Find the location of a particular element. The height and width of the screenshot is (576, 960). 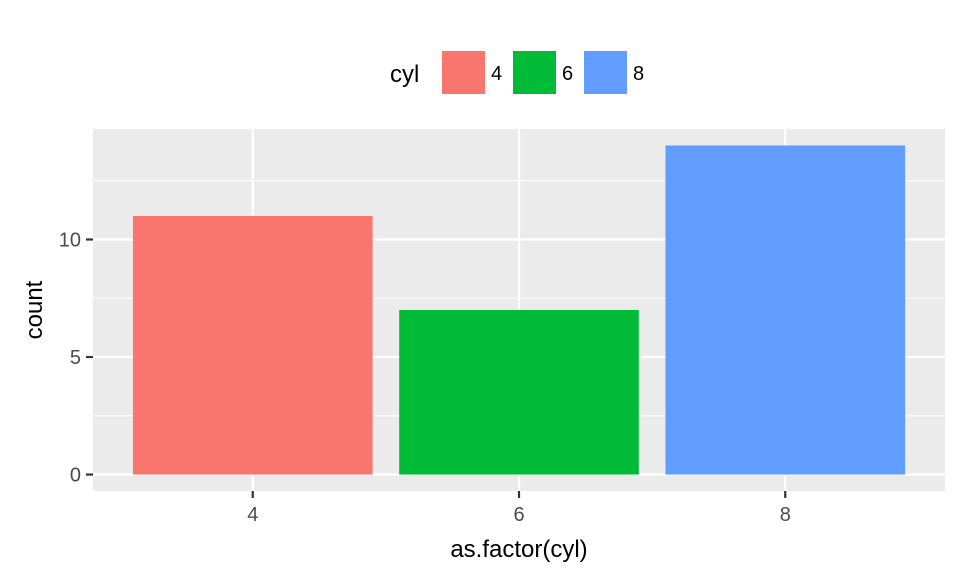

legend-label-8: 8 is located at coordinates (638, 74).